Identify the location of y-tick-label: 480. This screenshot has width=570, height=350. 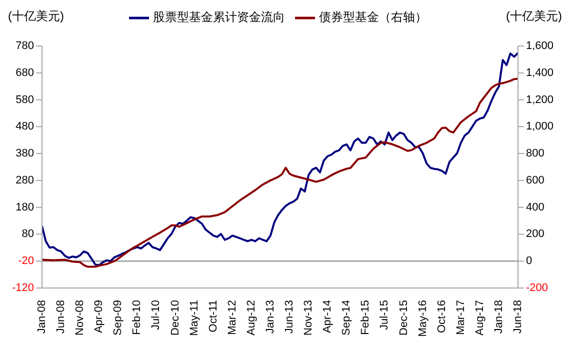
(25, 126).